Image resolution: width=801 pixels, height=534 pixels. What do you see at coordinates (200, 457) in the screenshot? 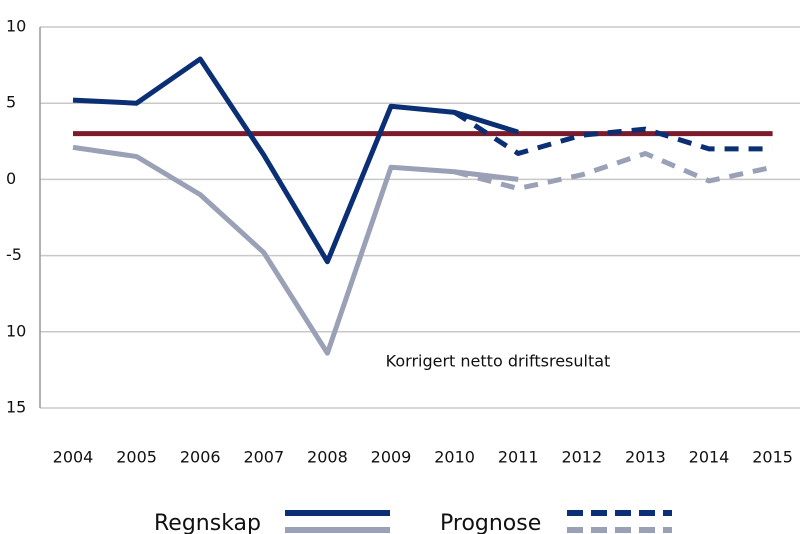
I see `x-tick-label: 2006` at bounding box center [200, 457].